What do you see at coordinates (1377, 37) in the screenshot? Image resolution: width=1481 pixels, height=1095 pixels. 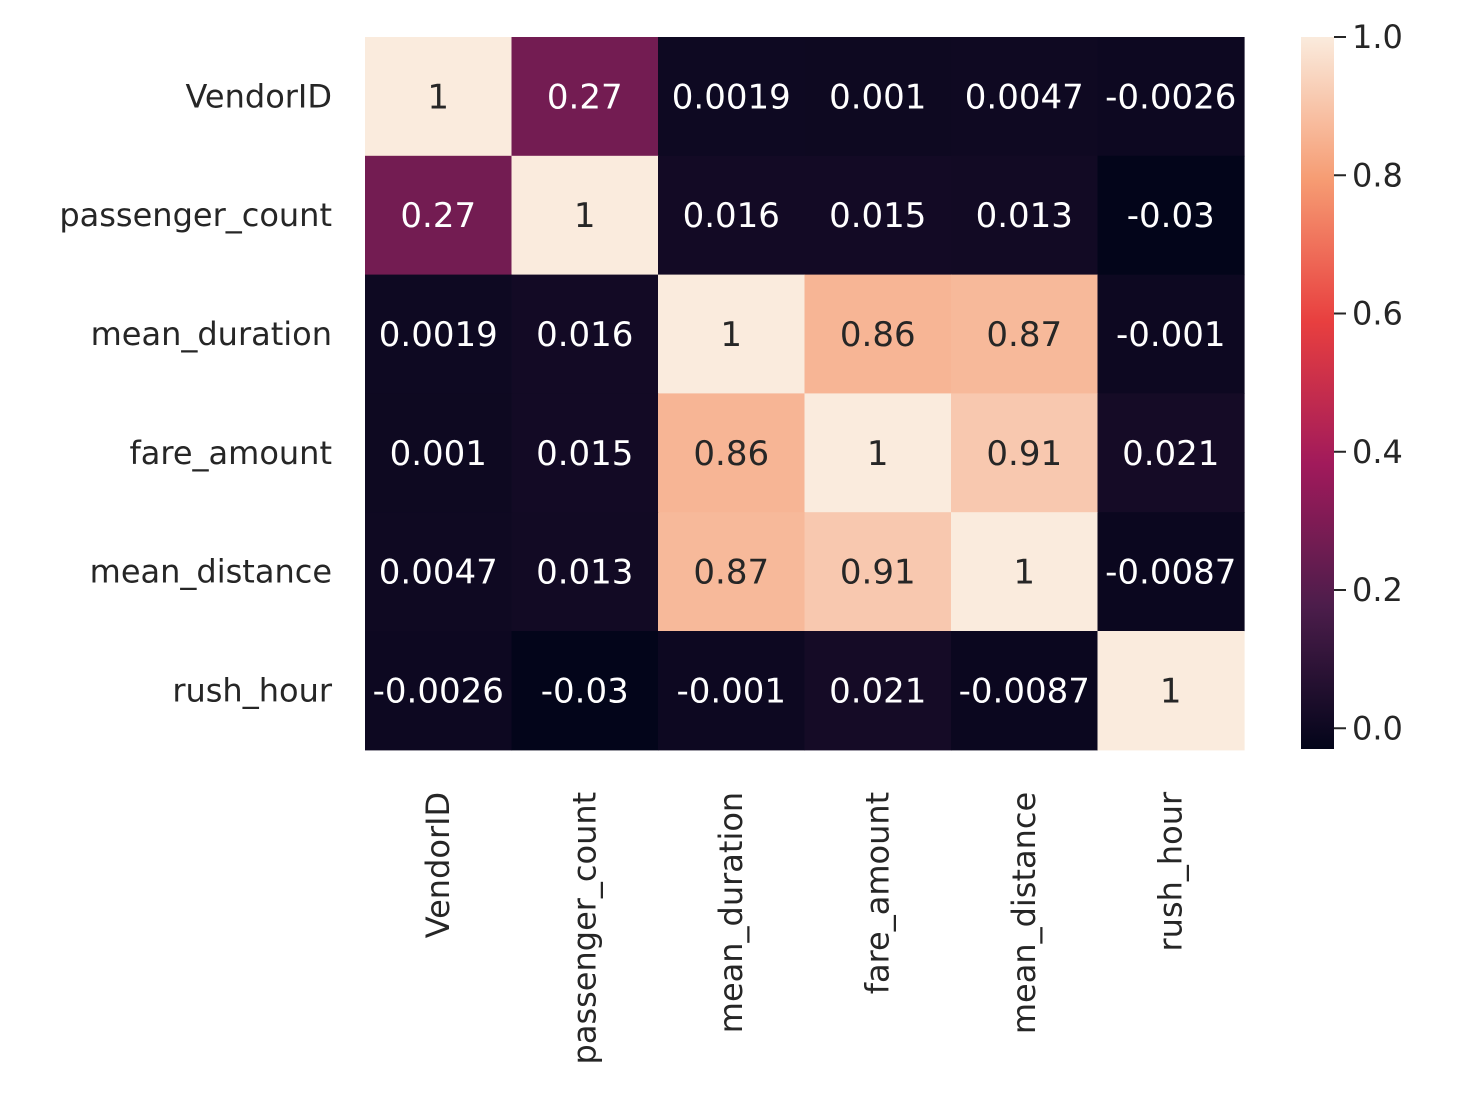 I see `colorbar-tick-label-5: 1.0` at bounding box center [1377, 37].